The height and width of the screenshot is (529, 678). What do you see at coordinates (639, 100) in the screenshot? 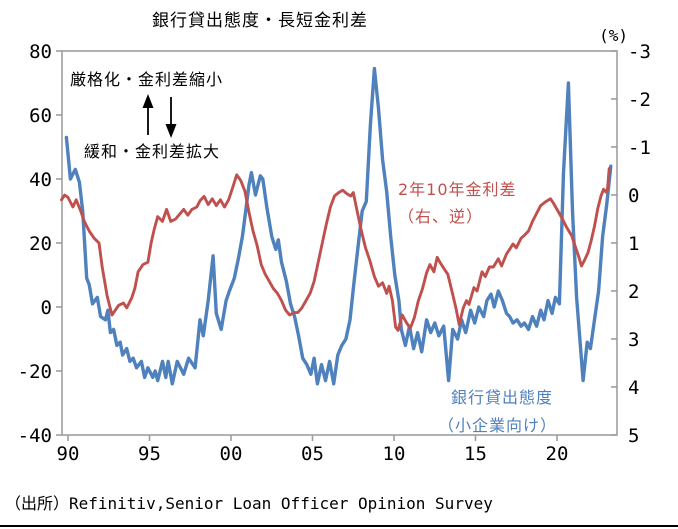
I see `right-axis-tick-label: -2` at bounding box center [639, 100].